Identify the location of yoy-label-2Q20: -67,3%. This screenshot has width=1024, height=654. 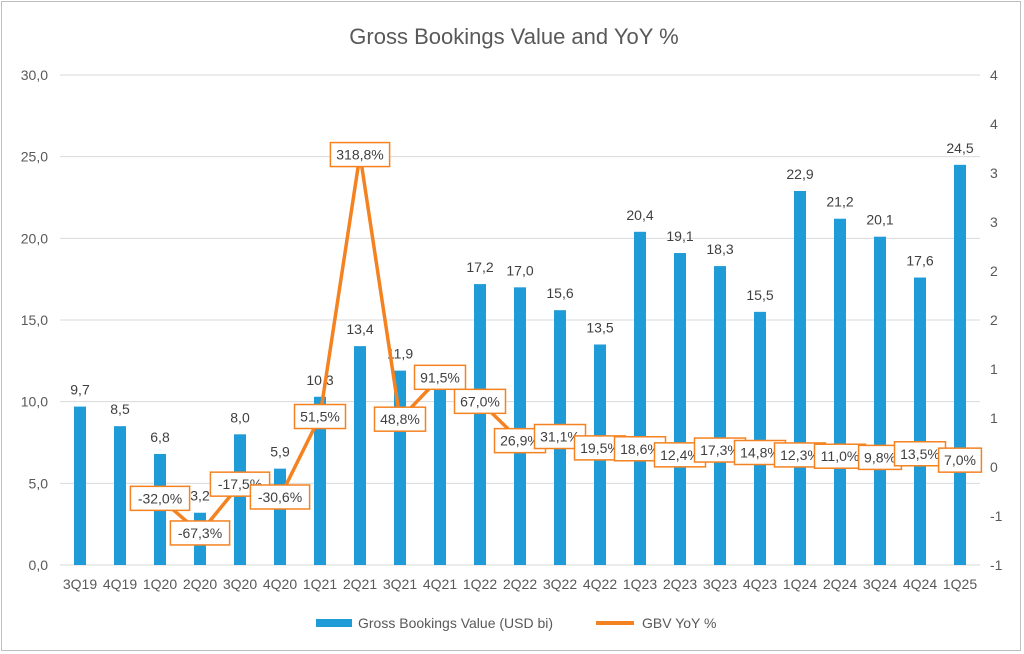
(200, 533).